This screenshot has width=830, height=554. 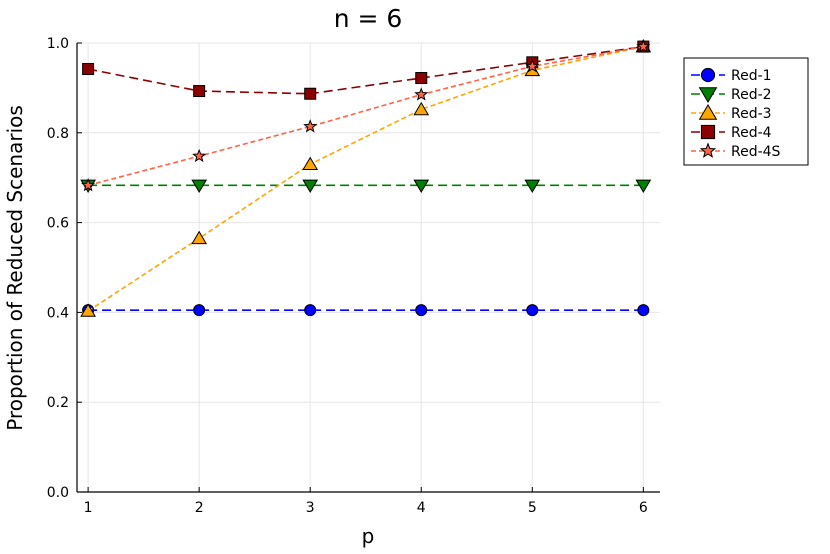 I want to click on x-tick-label: 1, so click(x=88, y=508).